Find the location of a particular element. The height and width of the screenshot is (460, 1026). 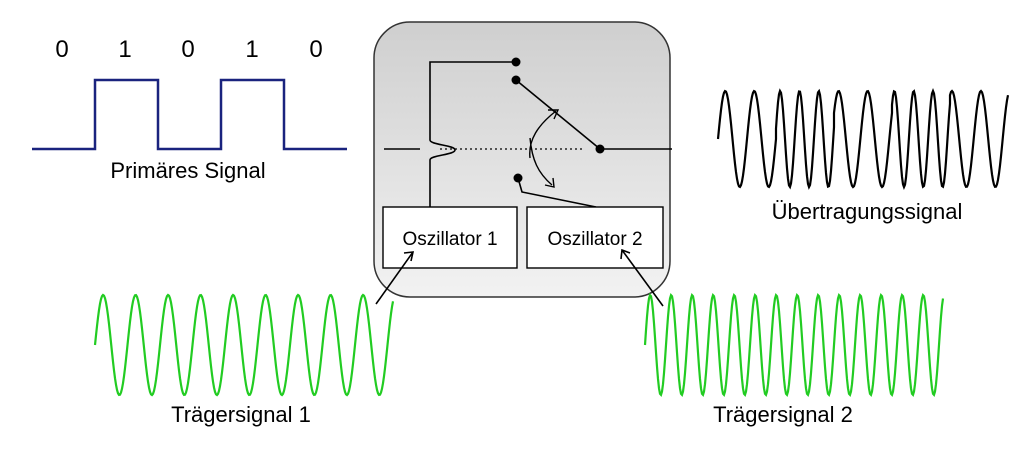

bit-labels: 0 1 0 1 0 is located at coordinates (188, 49).